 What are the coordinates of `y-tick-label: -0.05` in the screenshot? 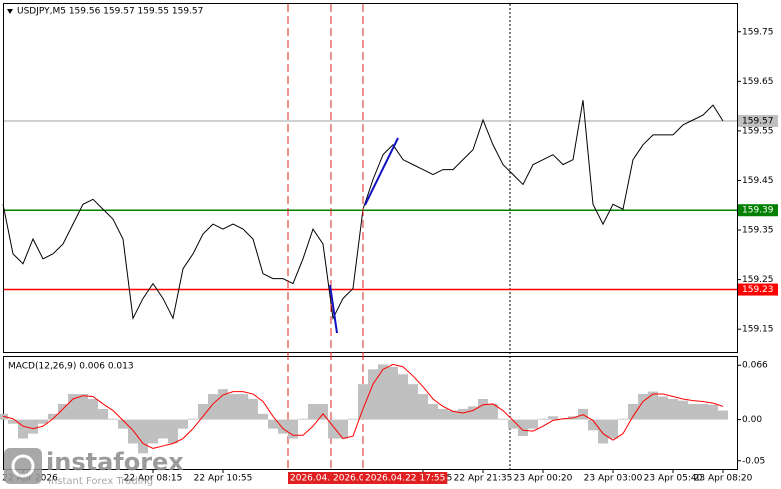 It's located at (753, 461).